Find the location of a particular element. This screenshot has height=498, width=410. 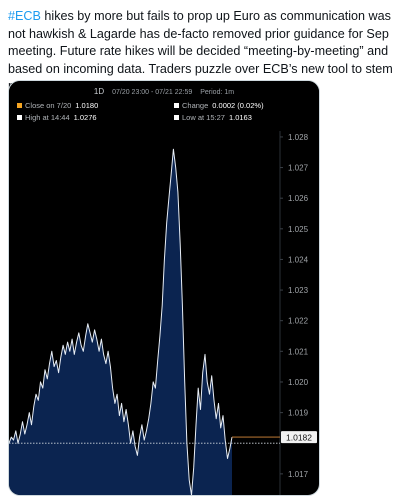

close-marker-icon is located at coordinates (19, 105).